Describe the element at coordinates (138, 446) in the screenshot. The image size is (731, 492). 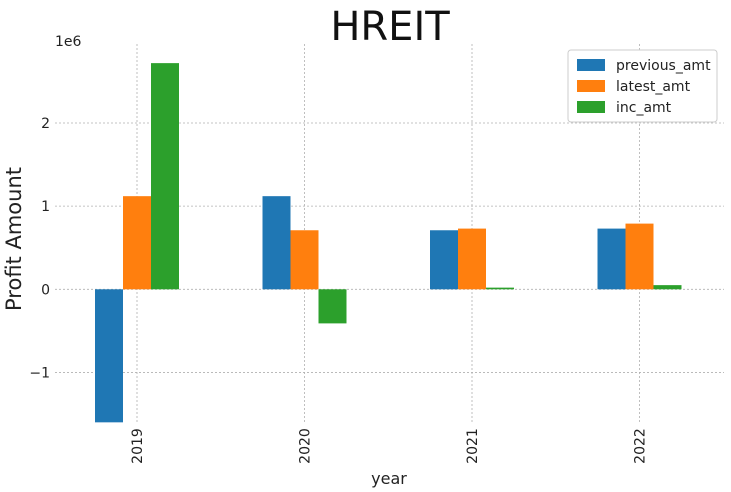
I see `x-tick-label: 2019` at that location.